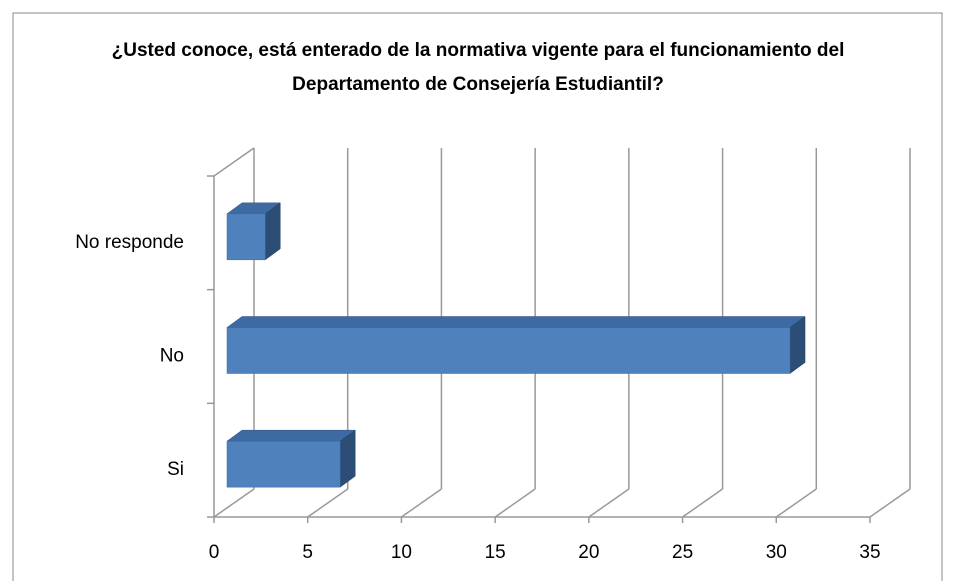 The image size is (956, 581). Describe the element at coordinates (172, 356) in the screenshot. I see `y-tick-label: No` at that location.